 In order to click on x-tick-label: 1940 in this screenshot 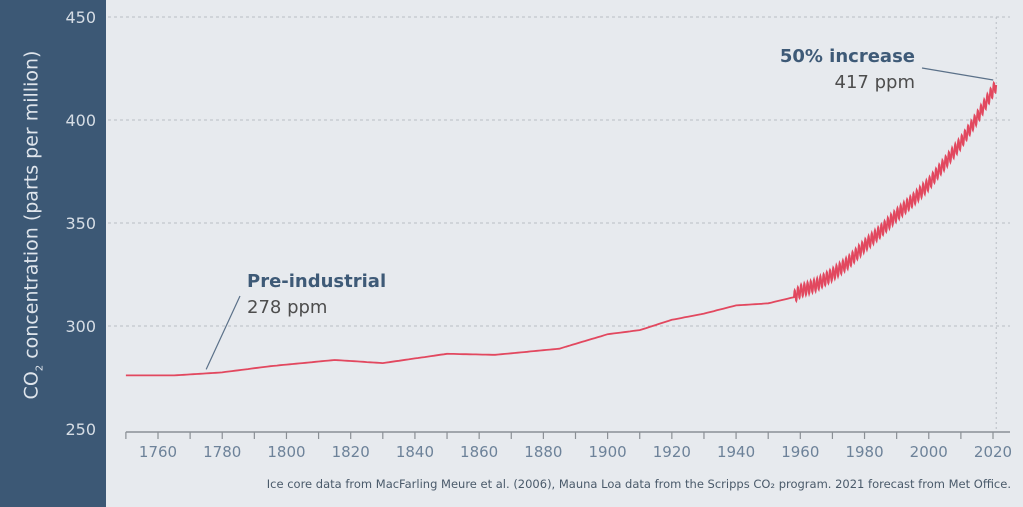, I will do `click(736, 452)`.